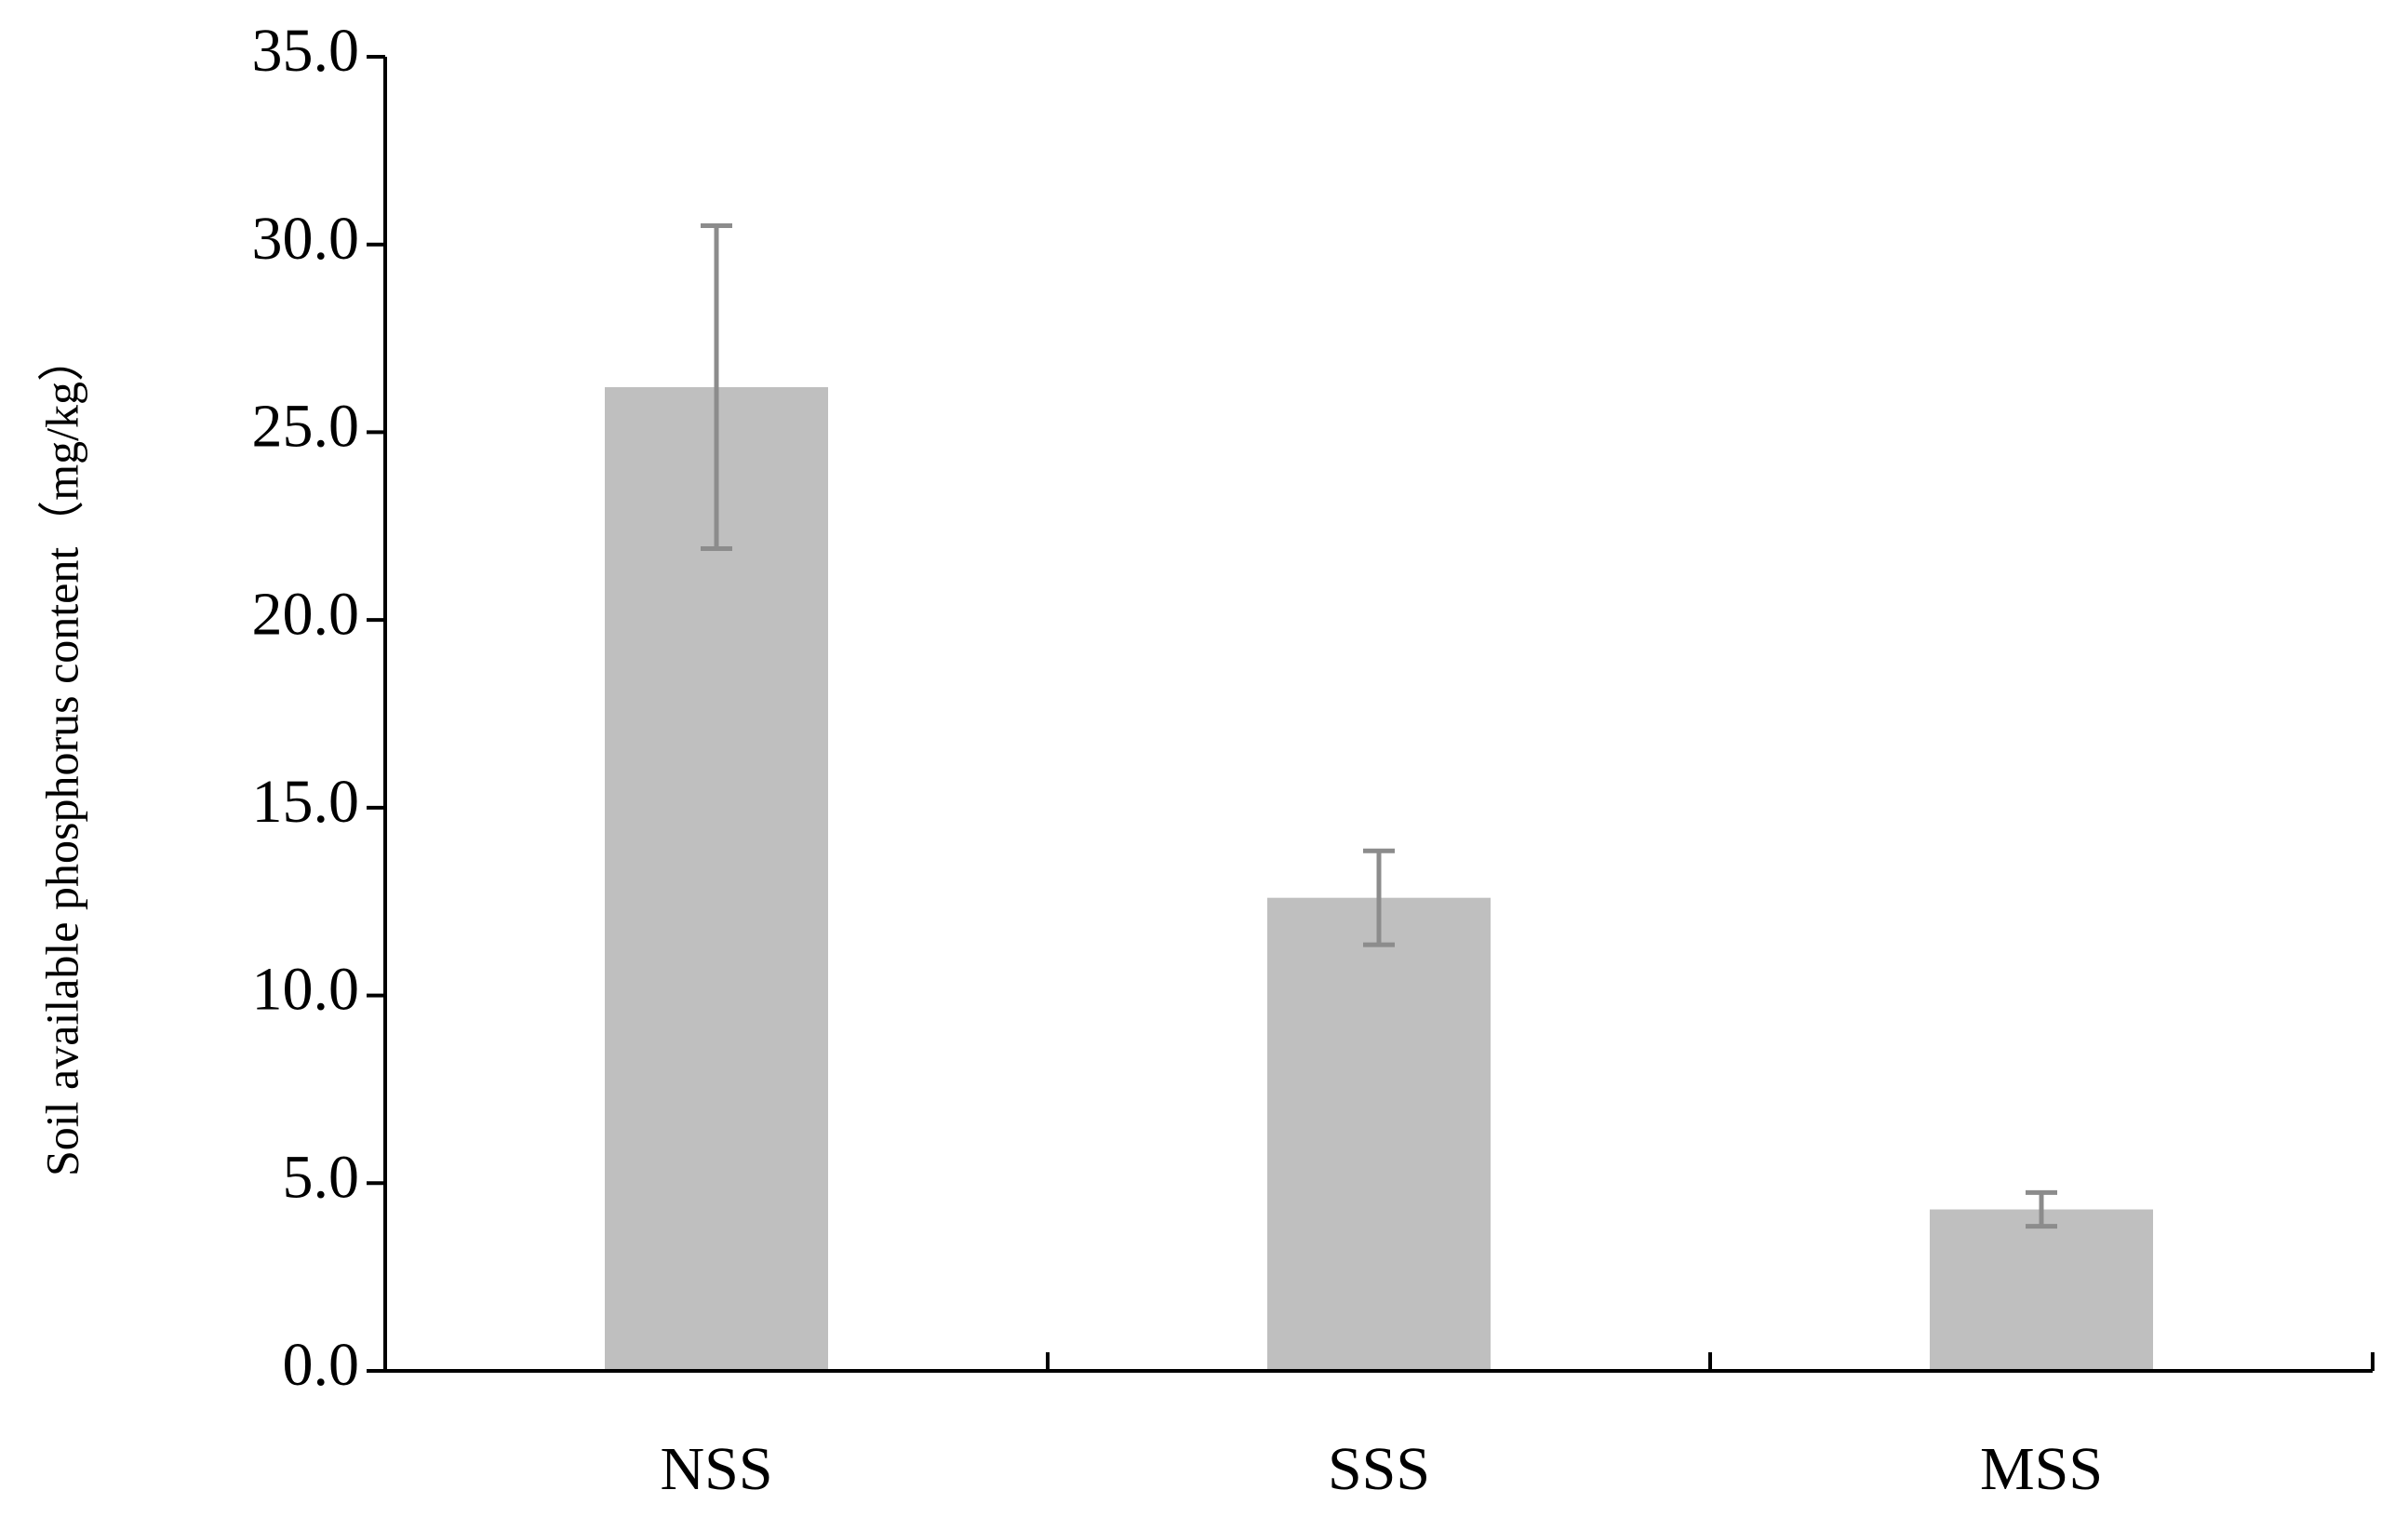 Image resolution: width=2408 pixels, height=1517 pixels. What do you see at coordinates (1379, 1469) in the screenshot?
I see `x-tick-label: SSS` at bounding box center [1379, 1469].